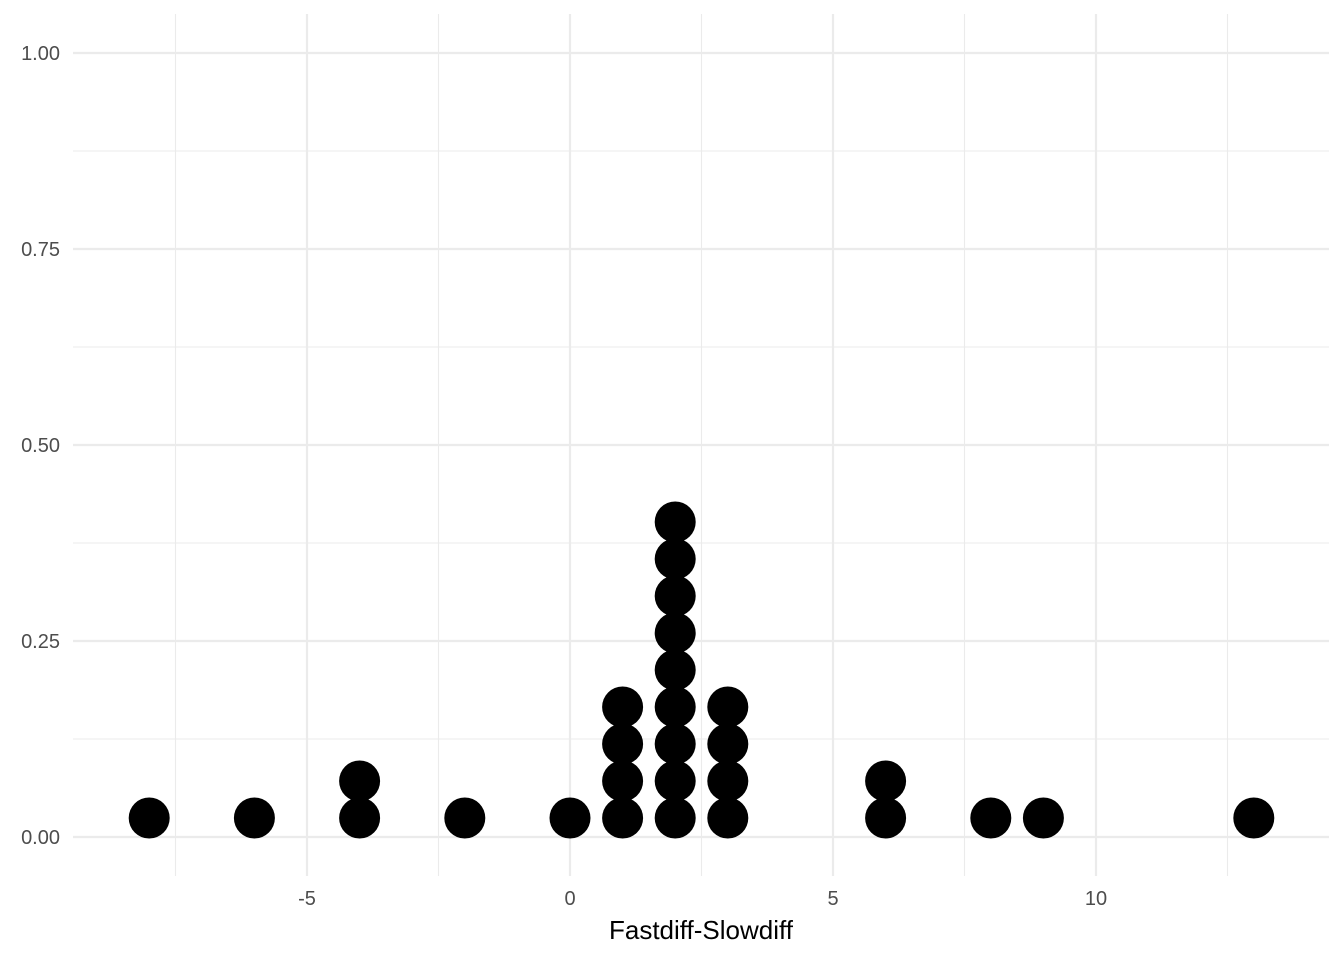  I want to click on x-axis-tick-labels: -5 0 5 10, so click(702, 899).